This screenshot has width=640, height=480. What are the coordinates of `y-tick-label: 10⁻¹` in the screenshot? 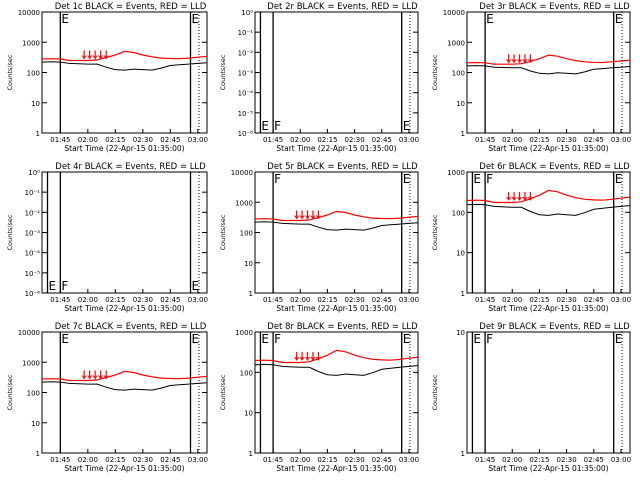 It's located at (246, 33).